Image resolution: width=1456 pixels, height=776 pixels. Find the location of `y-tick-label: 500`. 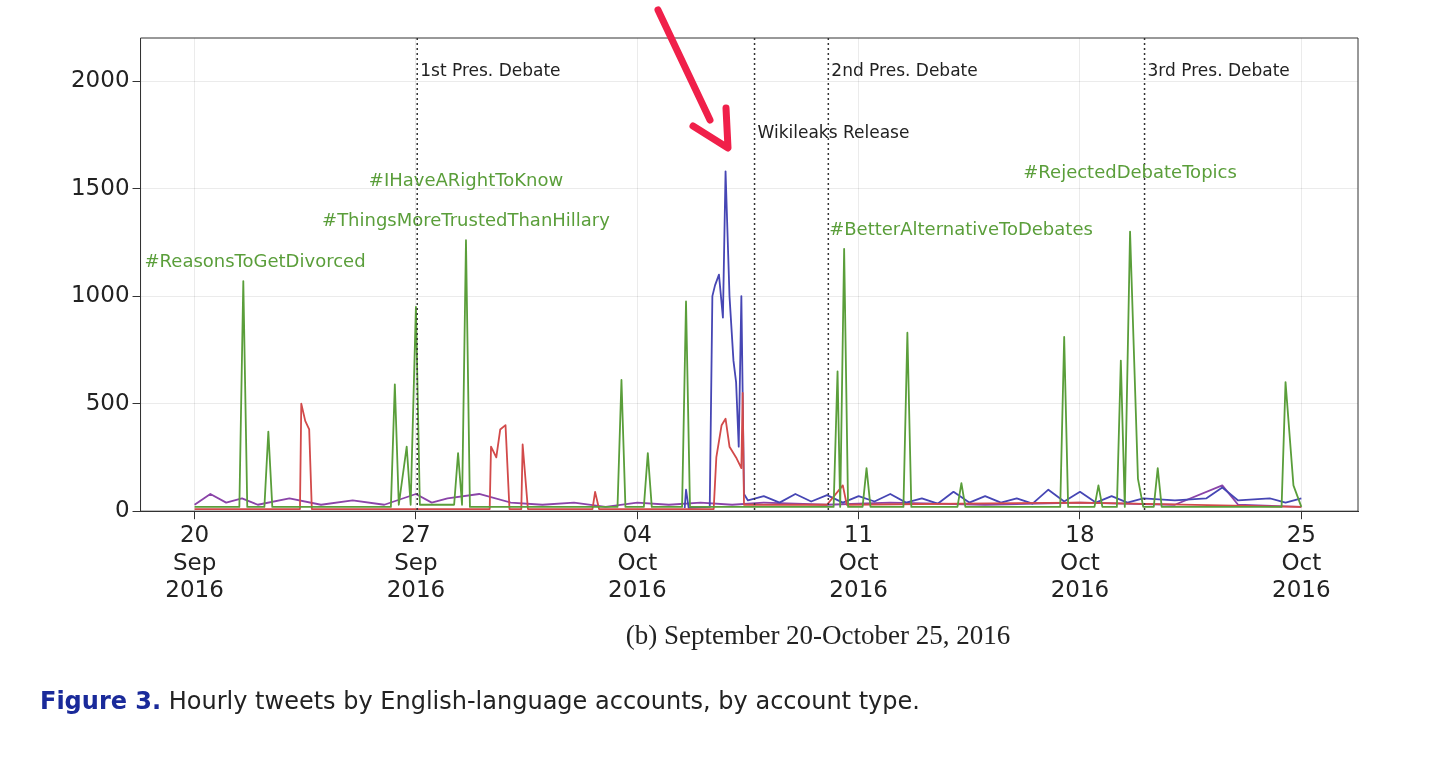

y-tick-label: 500 is located at coordinates (107, 401).